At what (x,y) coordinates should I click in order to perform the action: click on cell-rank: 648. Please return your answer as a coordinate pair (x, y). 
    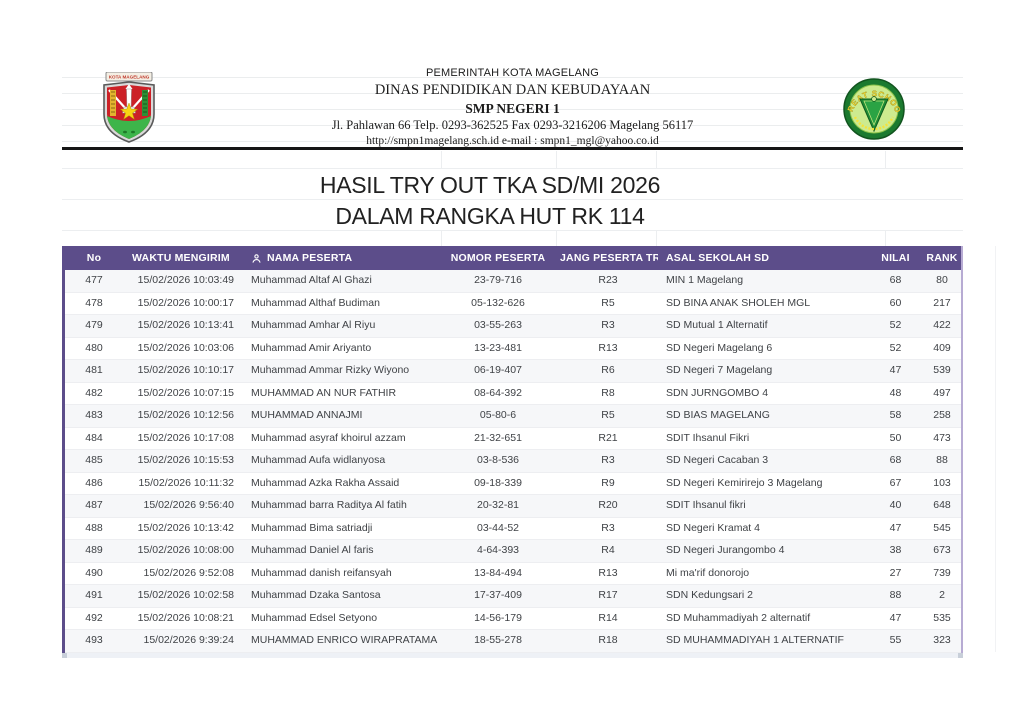
    Looking at the image, I should click on (942, 505).